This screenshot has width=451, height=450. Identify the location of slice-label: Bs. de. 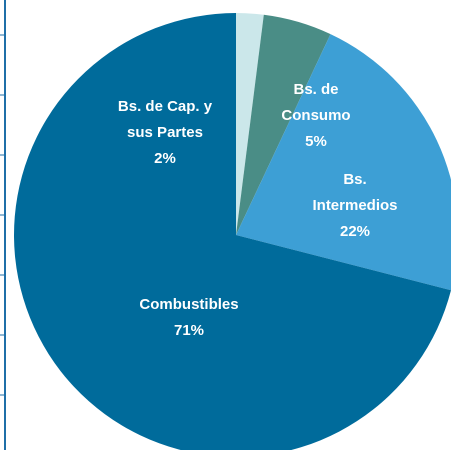
(315, 89).